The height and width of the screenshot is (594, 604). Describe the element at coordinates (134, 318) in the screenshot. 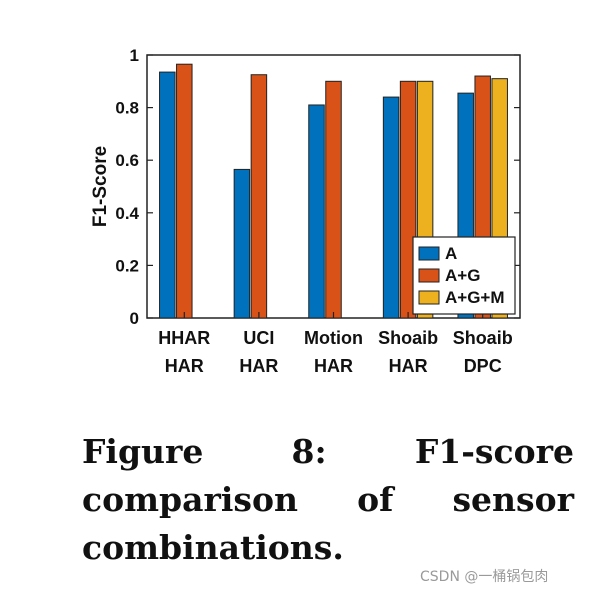

I see `y-tick-label: 0` at that location.